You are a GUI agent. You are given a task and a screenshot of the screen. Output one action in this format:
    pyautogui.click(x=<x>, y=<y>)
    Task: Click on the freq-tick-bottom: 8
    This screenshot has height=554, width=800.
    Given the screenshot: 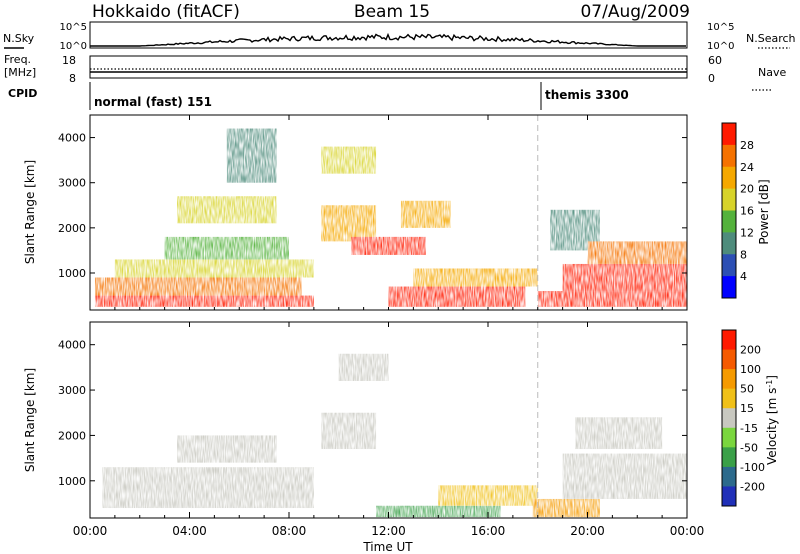 What is the action you would take?
    pyautogui.click(x=72, y=78)
    